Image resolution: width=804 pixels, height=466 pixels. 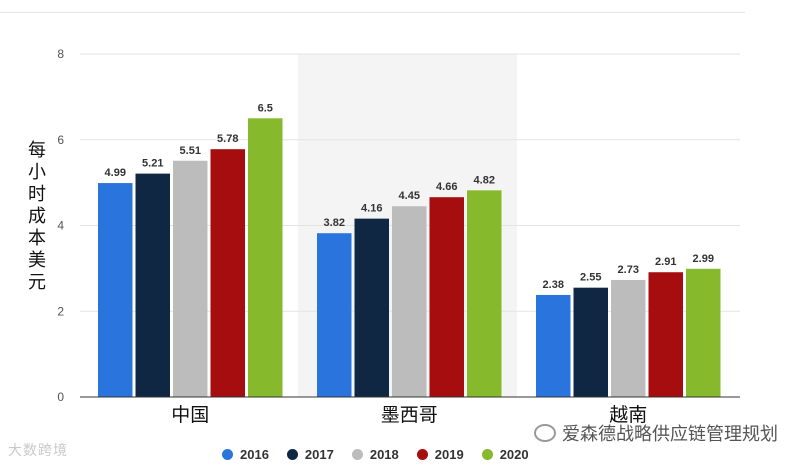 I want to click on y-tick-label: 4, so click(x=60, y=226).